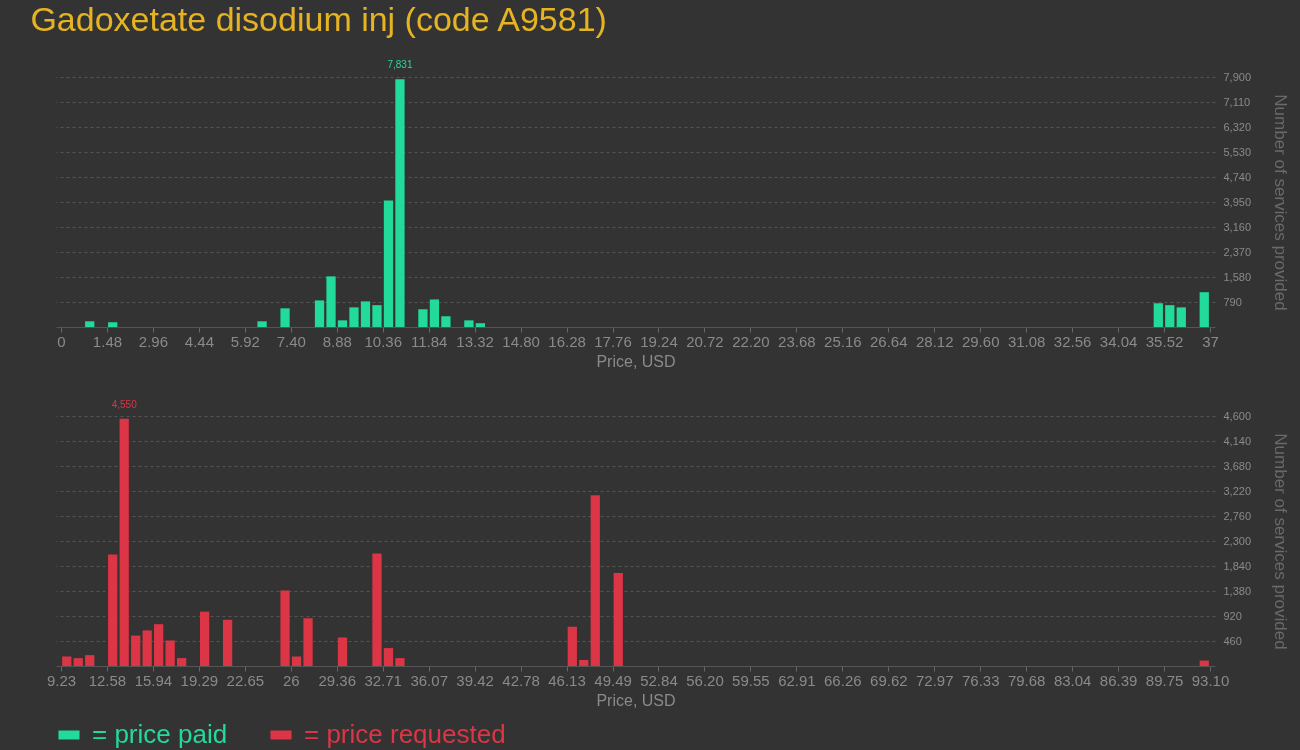  I want to click on x-tick-label: 32.56, so click(1072, 341).